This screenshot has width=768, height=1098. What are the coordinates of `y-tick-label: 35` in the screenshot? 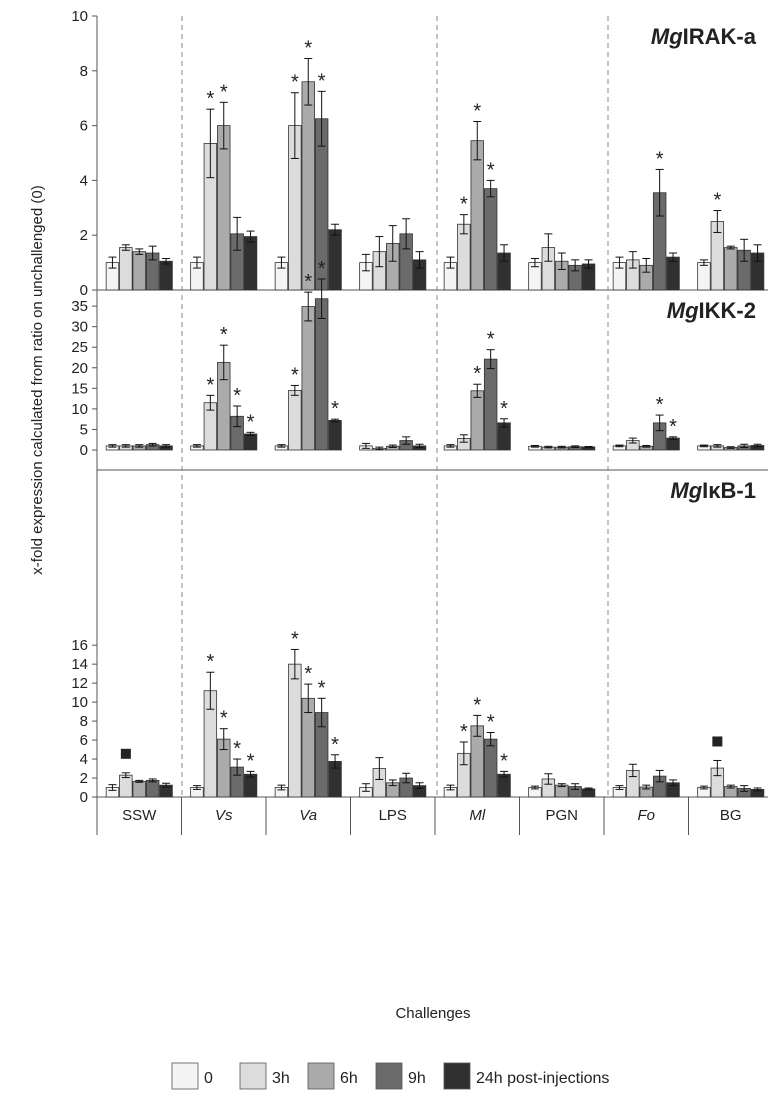 It's located at (79, 306).